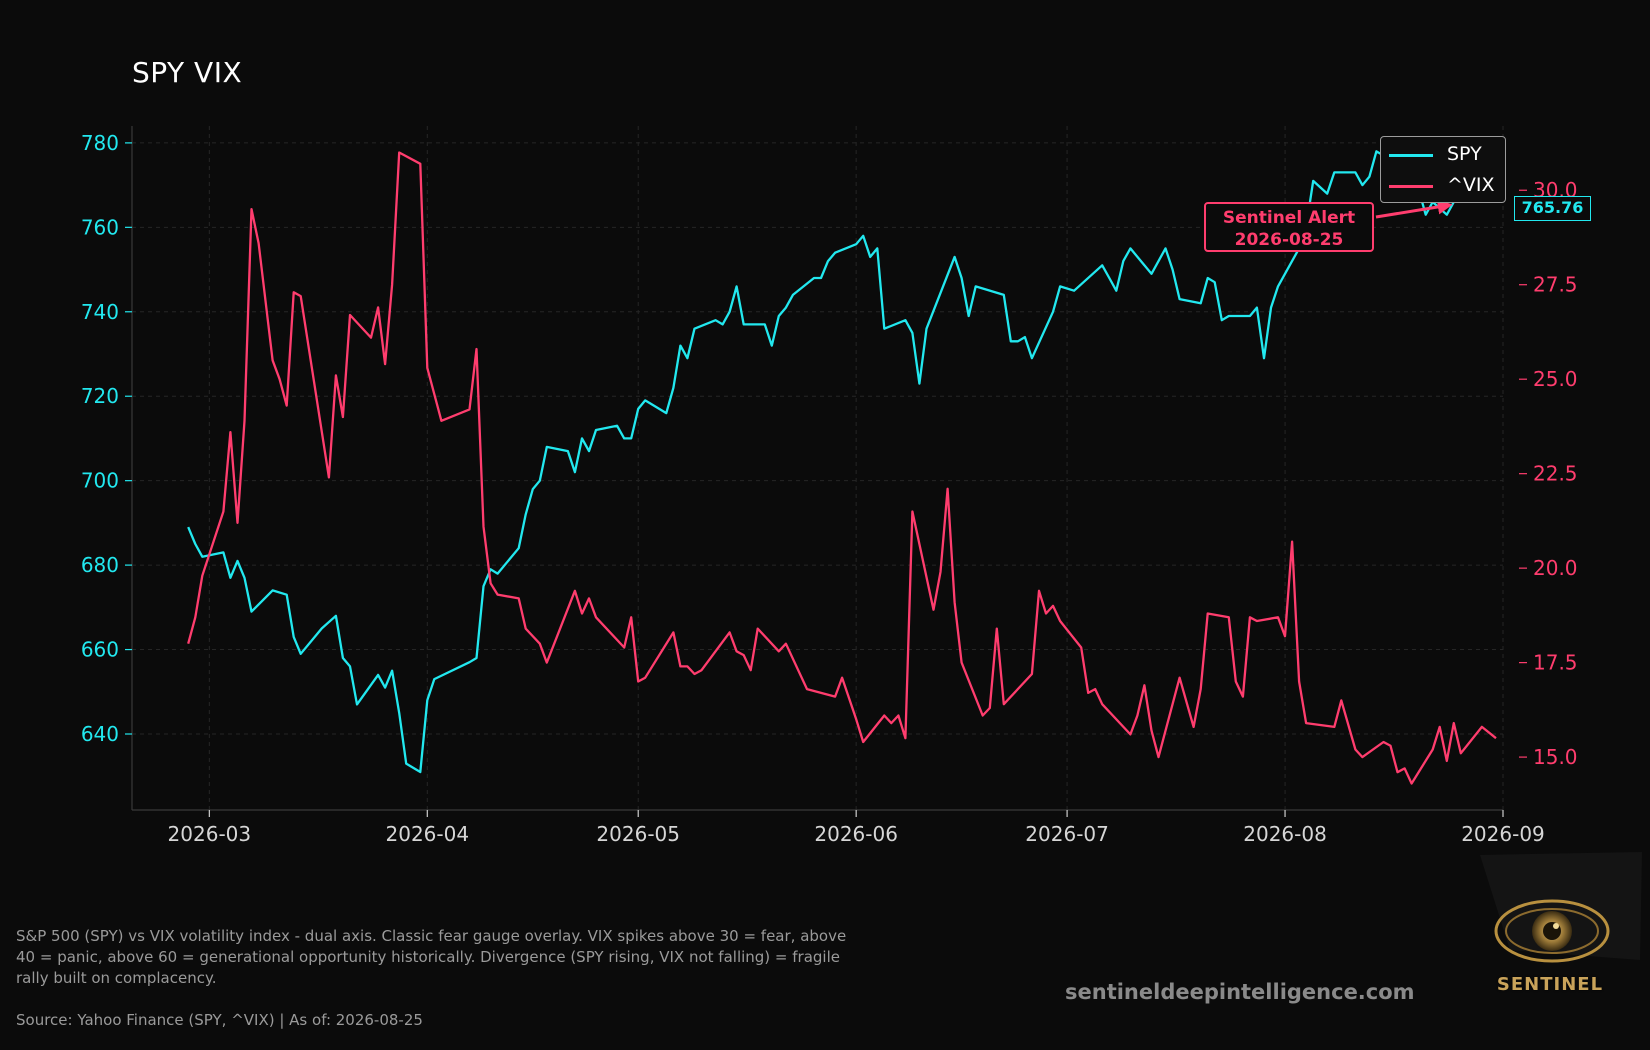 The height and width of the screenshot is (1050, 1650). What do you see at coordinates (100, 312) in the screenshot?
I see `y-left-tick-label: 740` at bounding box center [100, 312].